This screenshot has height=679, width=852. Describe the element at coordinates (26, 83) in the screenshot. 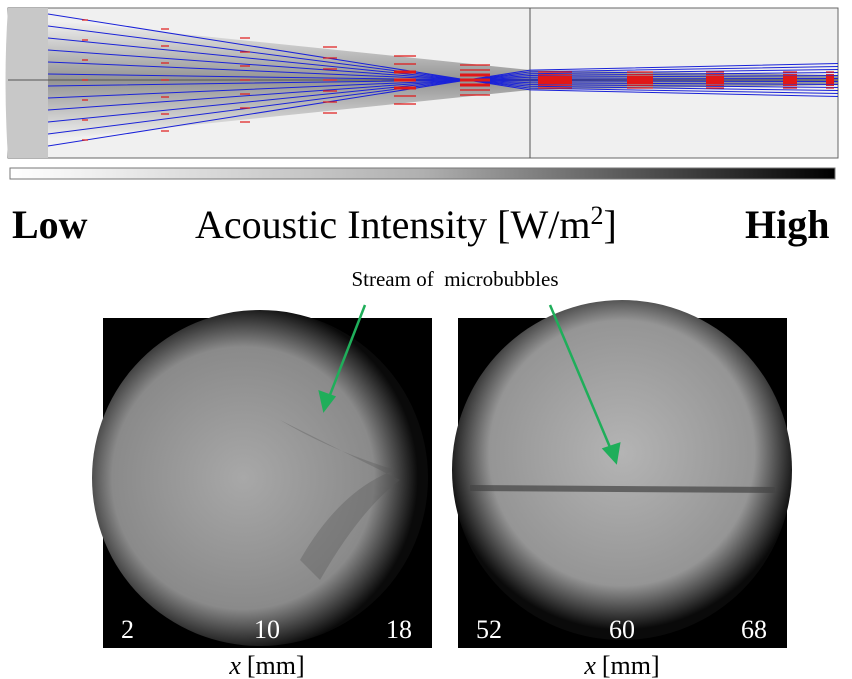

I see `transducer` at that location.